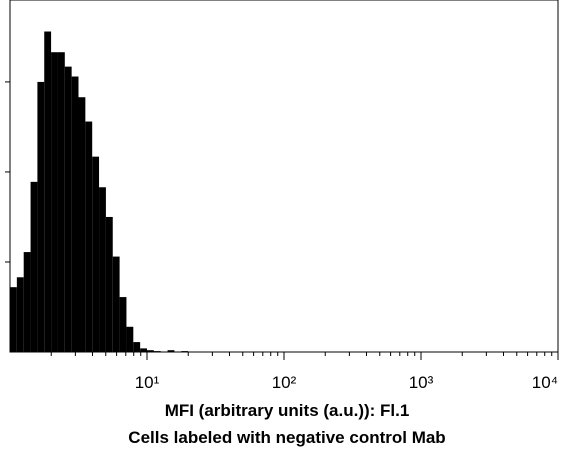 The height and width of the screenshot is (454, 580). Describe the element at coordinates (147, 382) in the screenshot. I see `x-tick-label: 10¹` at that location.